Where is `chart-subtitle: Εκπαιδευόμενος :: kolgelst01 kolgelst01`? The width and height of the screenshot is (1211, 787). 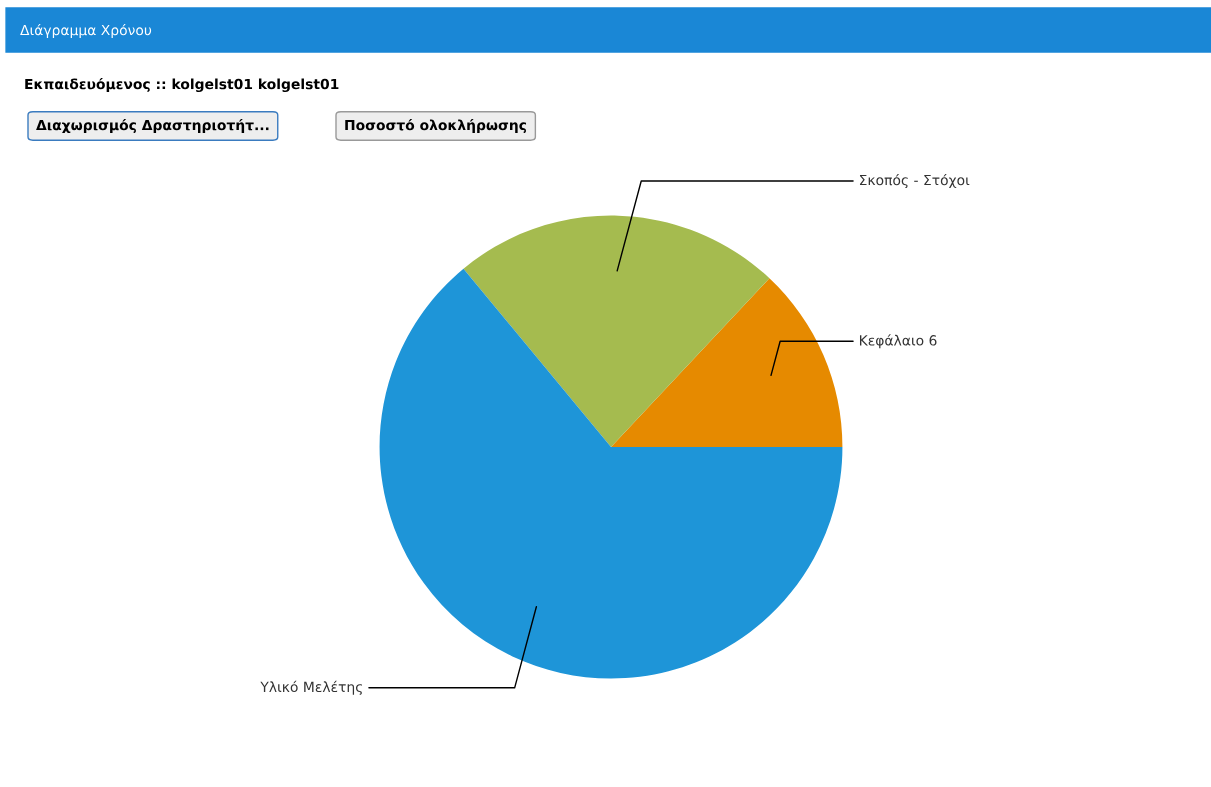 chart-subtitle: Εκπαιδευόμενος :: kolgelst01 kolgelst01 is located at coordinates (182, 85).